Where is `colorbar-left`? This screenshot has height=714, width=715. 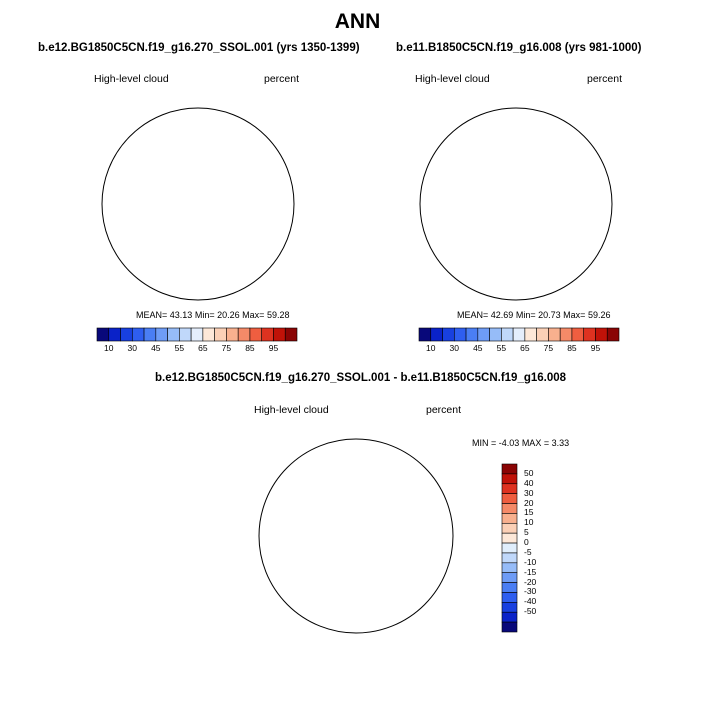 colorbar-left is located at coordinates (197, 334).